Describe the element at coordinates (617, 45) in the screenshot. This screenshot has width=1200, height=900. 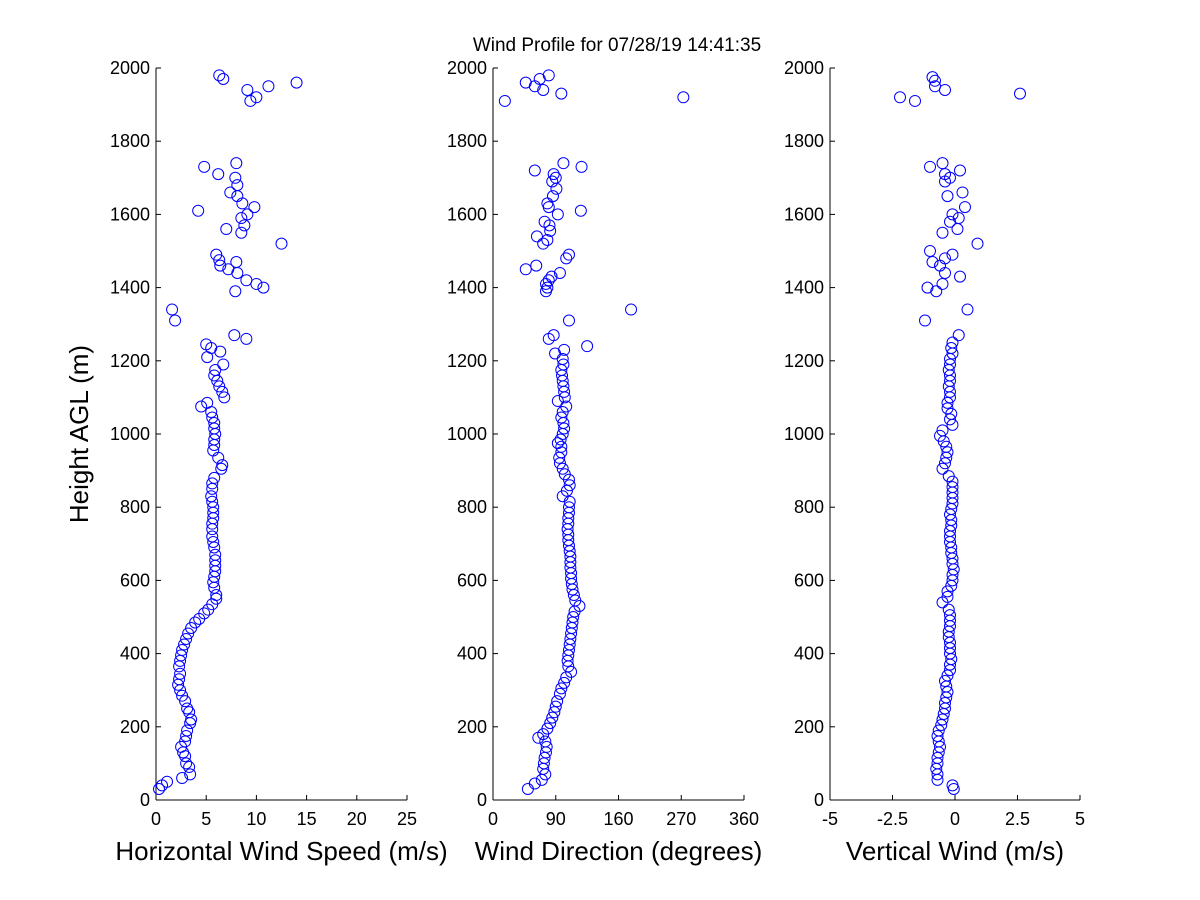
I see `figure-title: Wind Profile for 07/28/19 14:41:35` at that location.